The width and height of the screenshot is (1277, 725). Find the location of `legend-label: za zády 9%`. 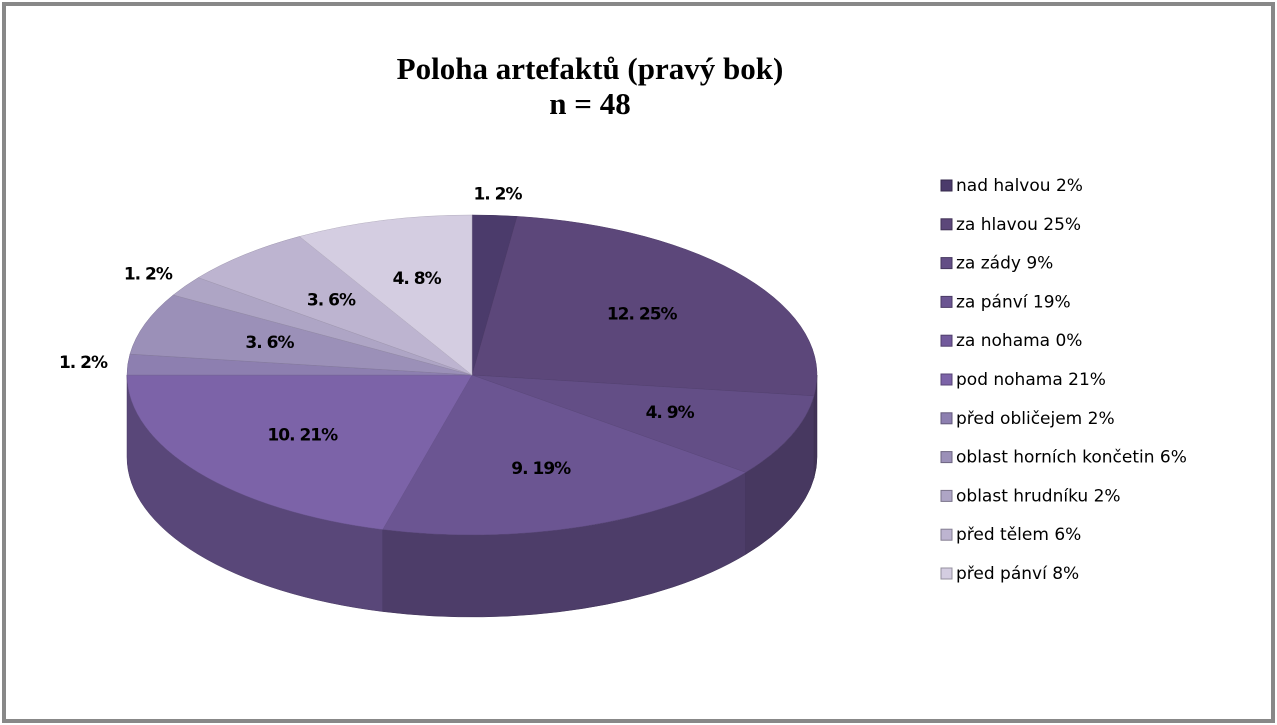

legend-label: za zády 9% is located at coordinates (1004, 264).